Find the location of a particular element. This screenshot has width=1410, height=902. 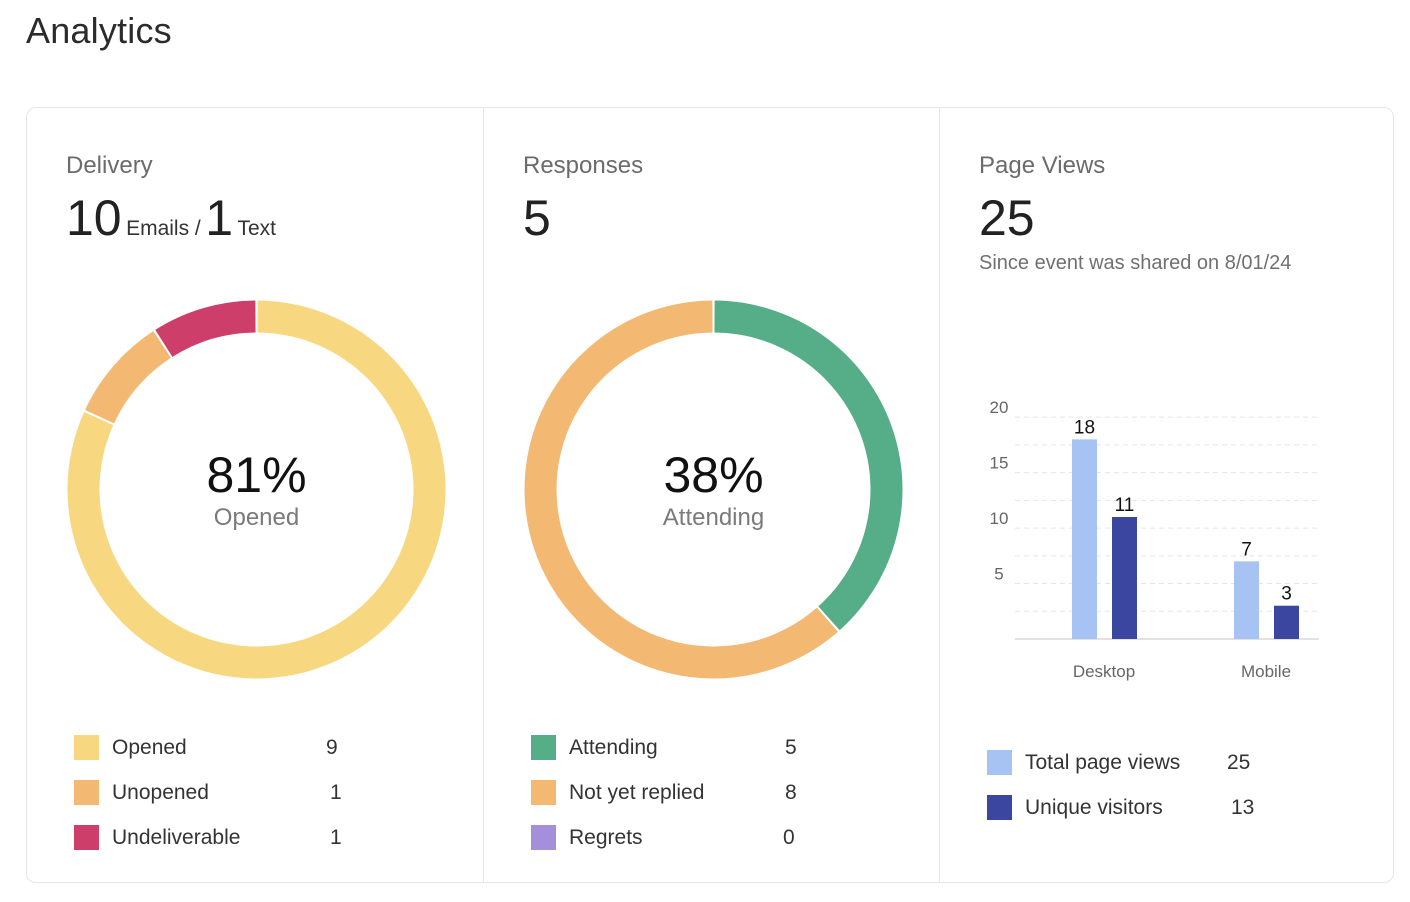

donut-slice-unopened is located at coordinates (128, 377).